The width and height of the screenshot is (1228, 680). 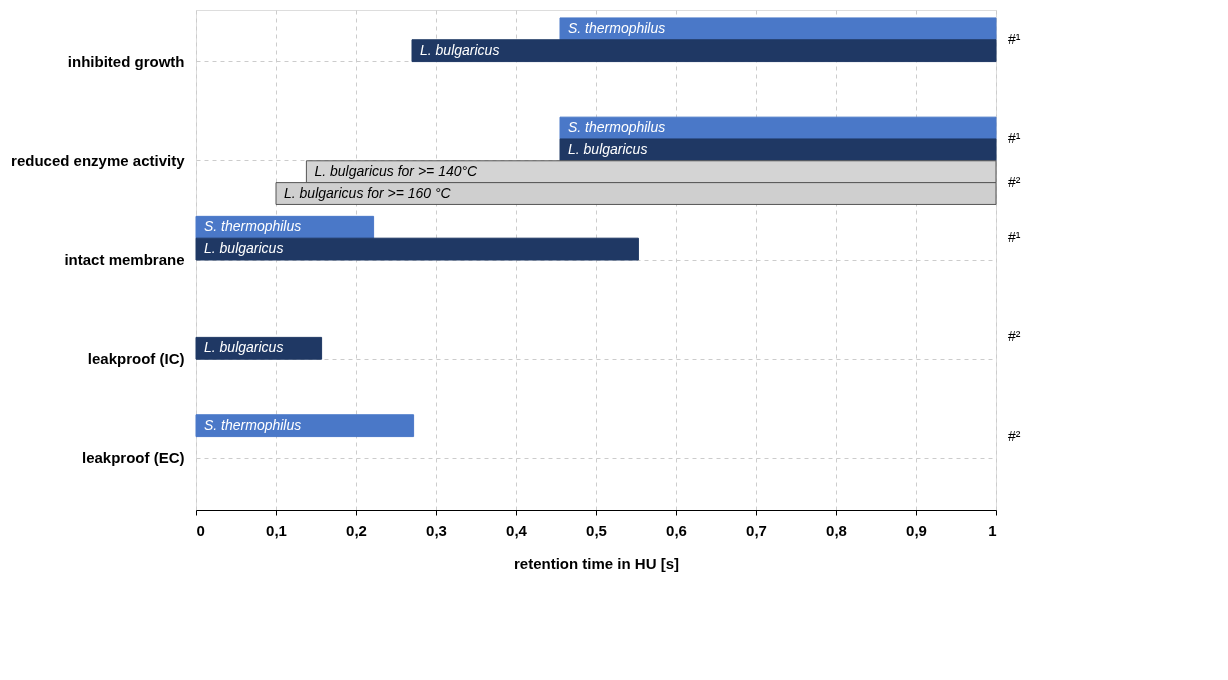 I want to click on x-tick-label: 1, so click(x=992, y=530).